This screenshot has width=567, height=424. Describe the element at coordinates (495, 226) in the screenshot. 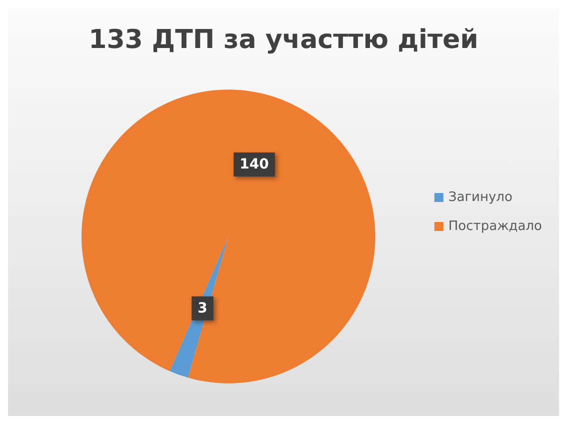

I see `legend-label: Постраждало` at that location.